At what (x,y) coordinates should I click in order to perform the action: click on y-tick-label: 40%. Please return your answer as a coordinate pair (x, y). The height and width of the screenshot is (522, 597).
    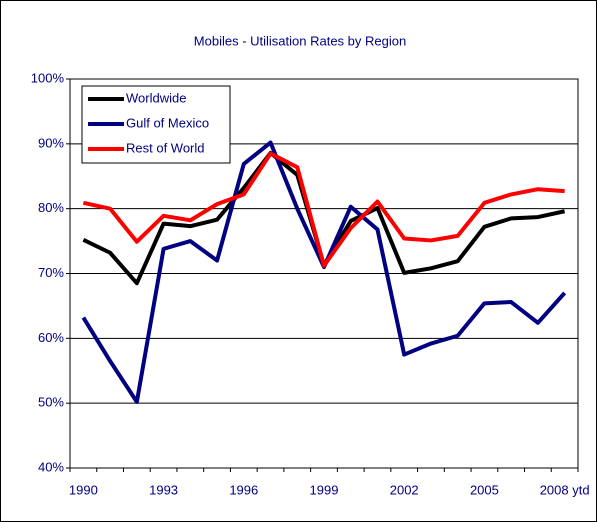
    Looking at the image, I should click on (51, 466).